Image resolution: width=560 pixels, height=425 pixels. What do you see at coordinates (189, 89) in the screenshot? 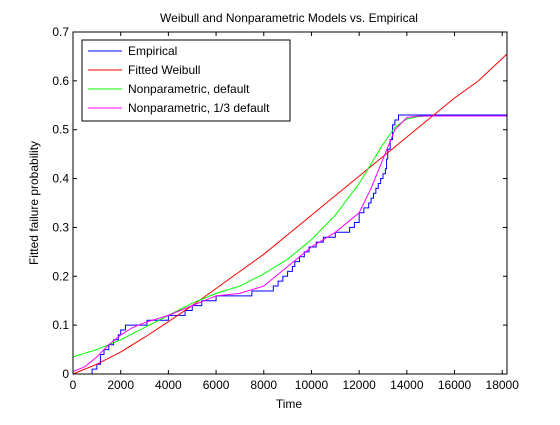
I see `legend-entry: Nonparametric, default` at bounding box center [189, 89].